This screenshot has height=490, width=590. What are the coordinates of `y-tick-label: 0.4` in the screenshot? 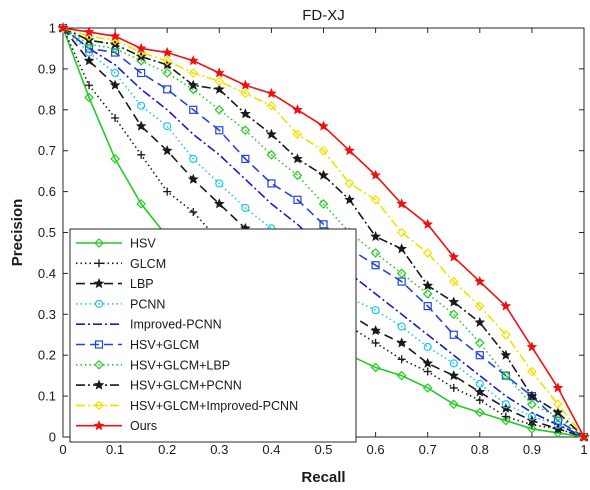 It's located at (47, 273).